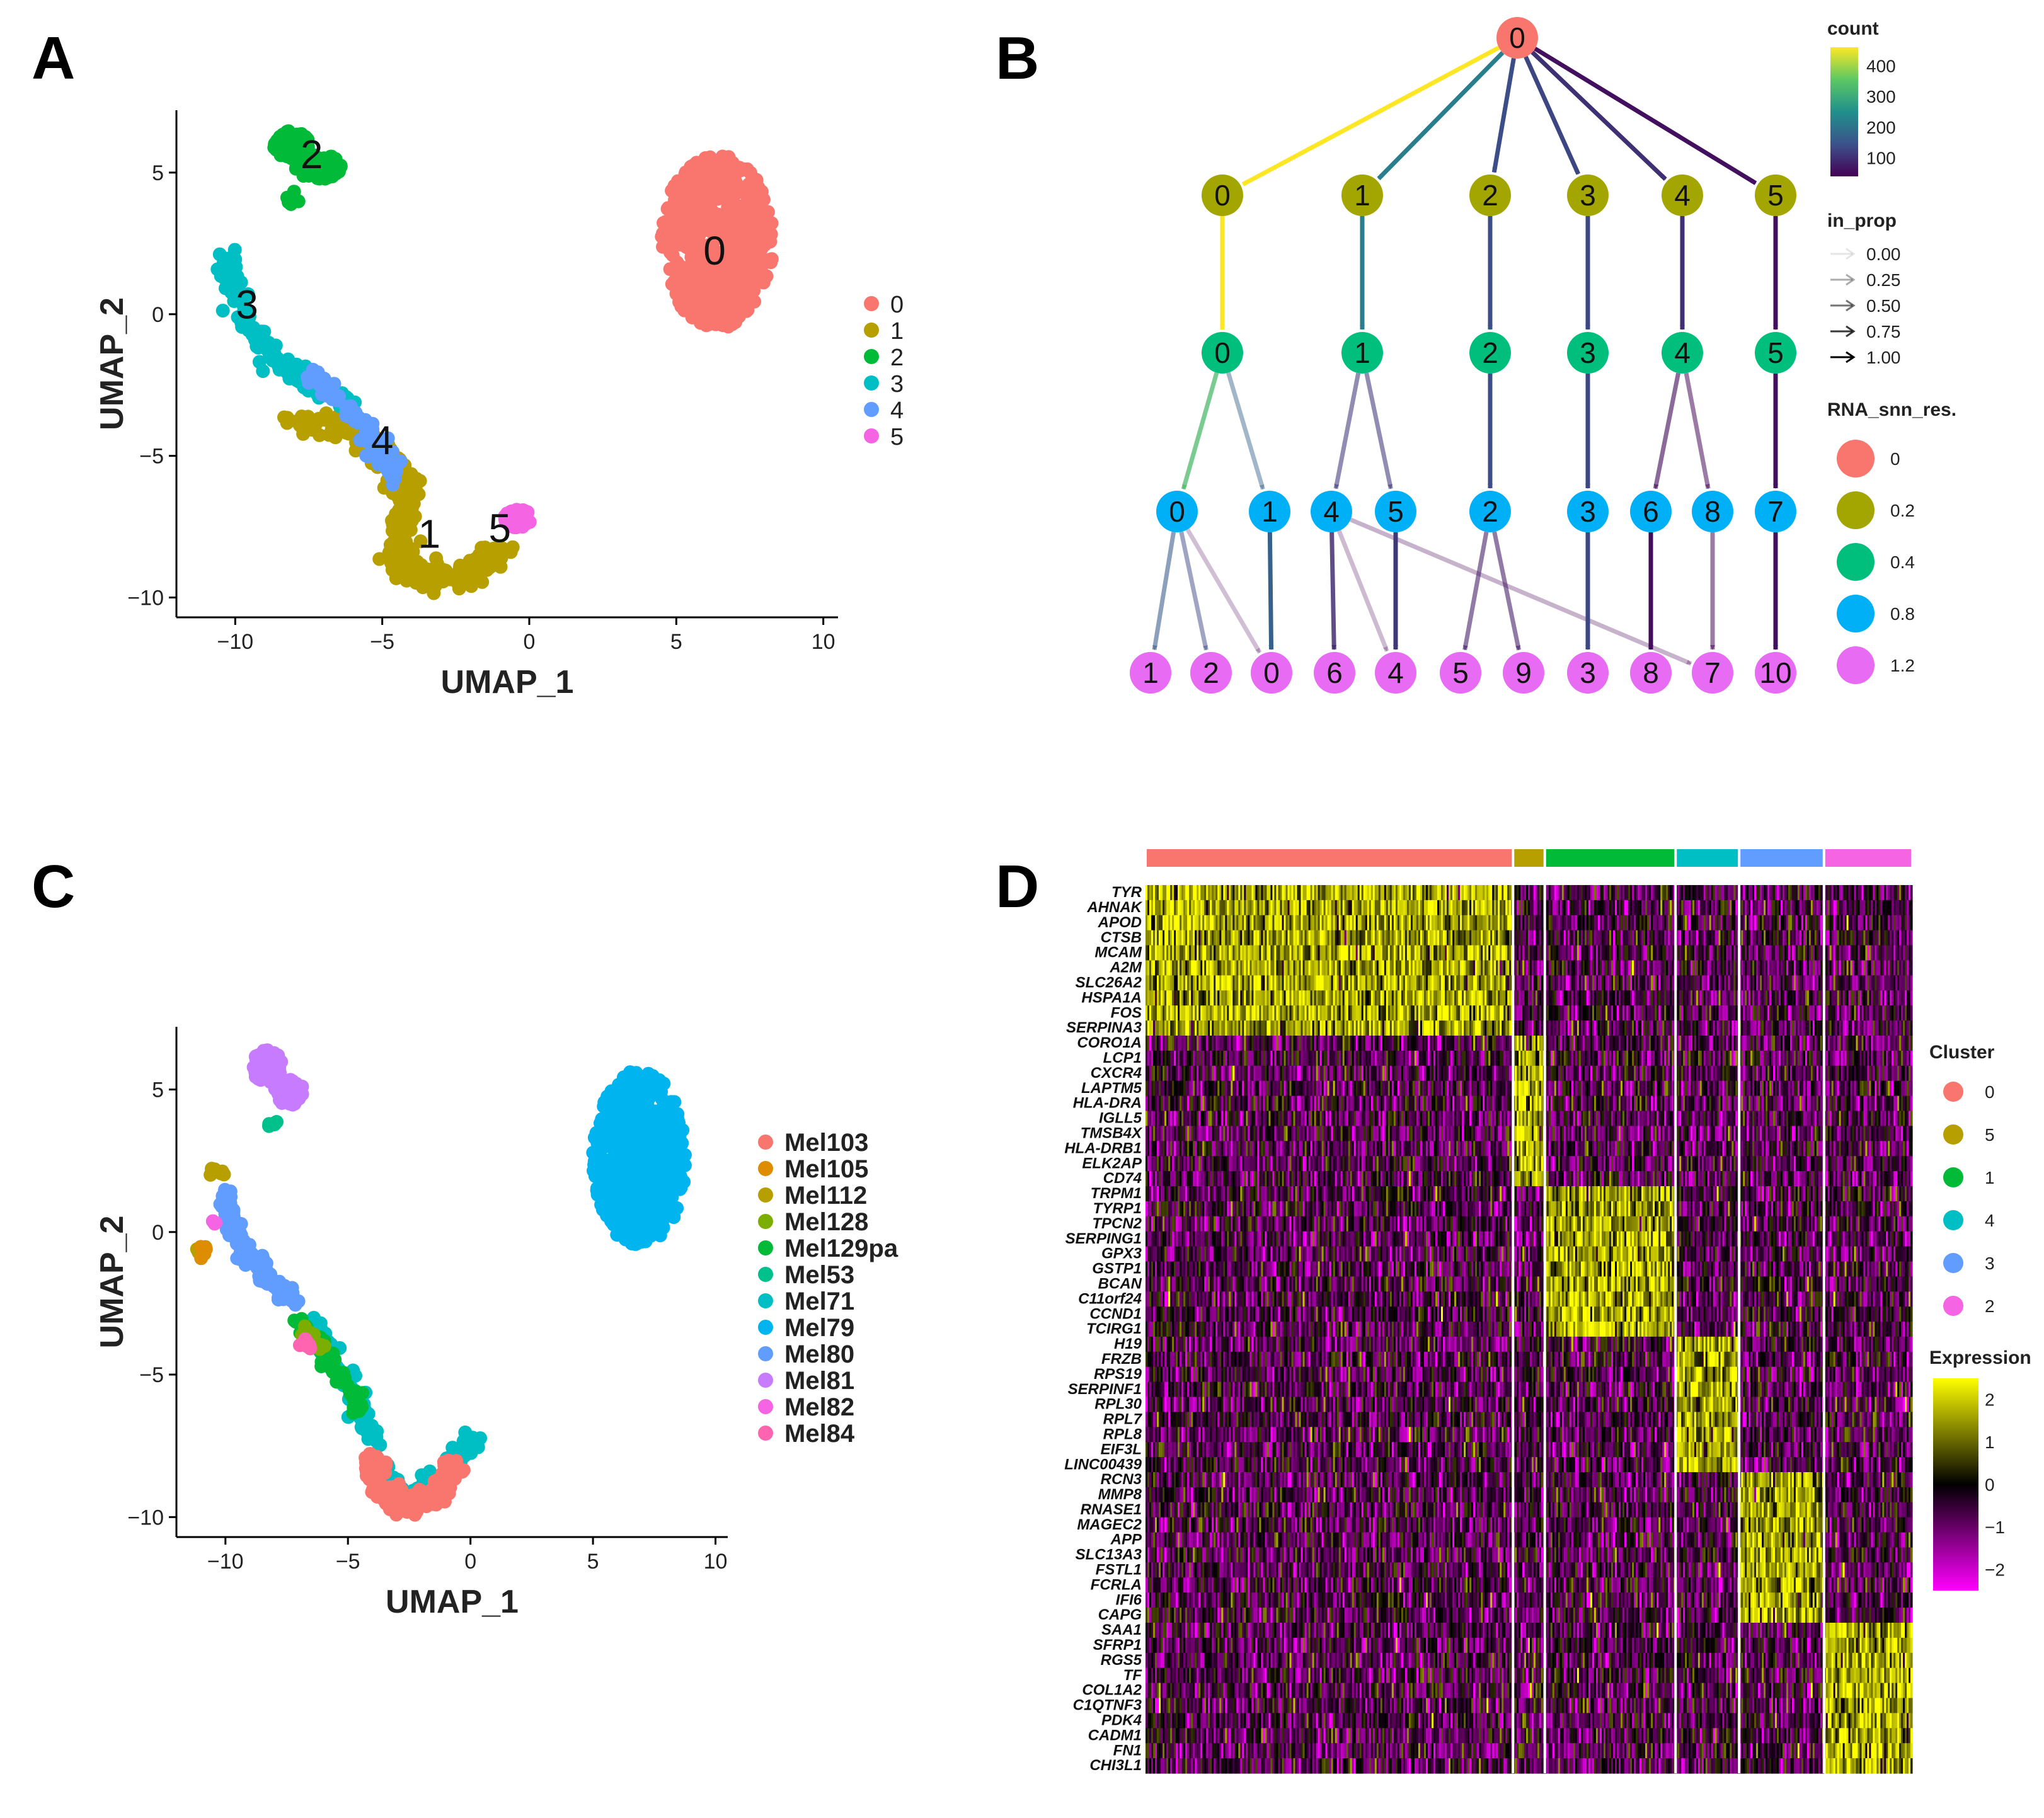 Image resolution: width=2044 pixels, height=1818 pixels. Describe the element at coordinates (151, 1375) in the screenshot. I see `y-tick-label: −5` at that location.